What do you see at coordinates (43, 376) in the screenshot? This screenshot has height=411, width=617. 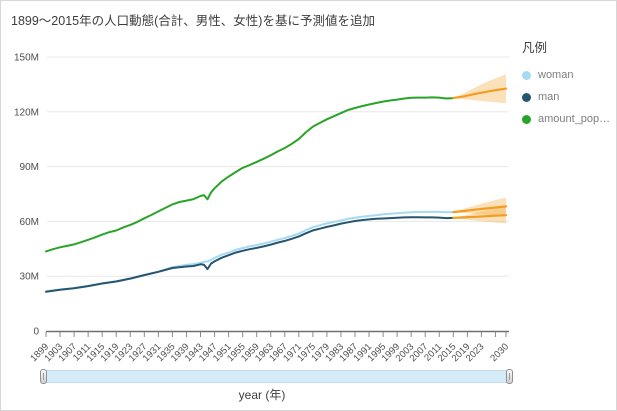 I see `slider-handle-left` at bounding box center [43, 376].